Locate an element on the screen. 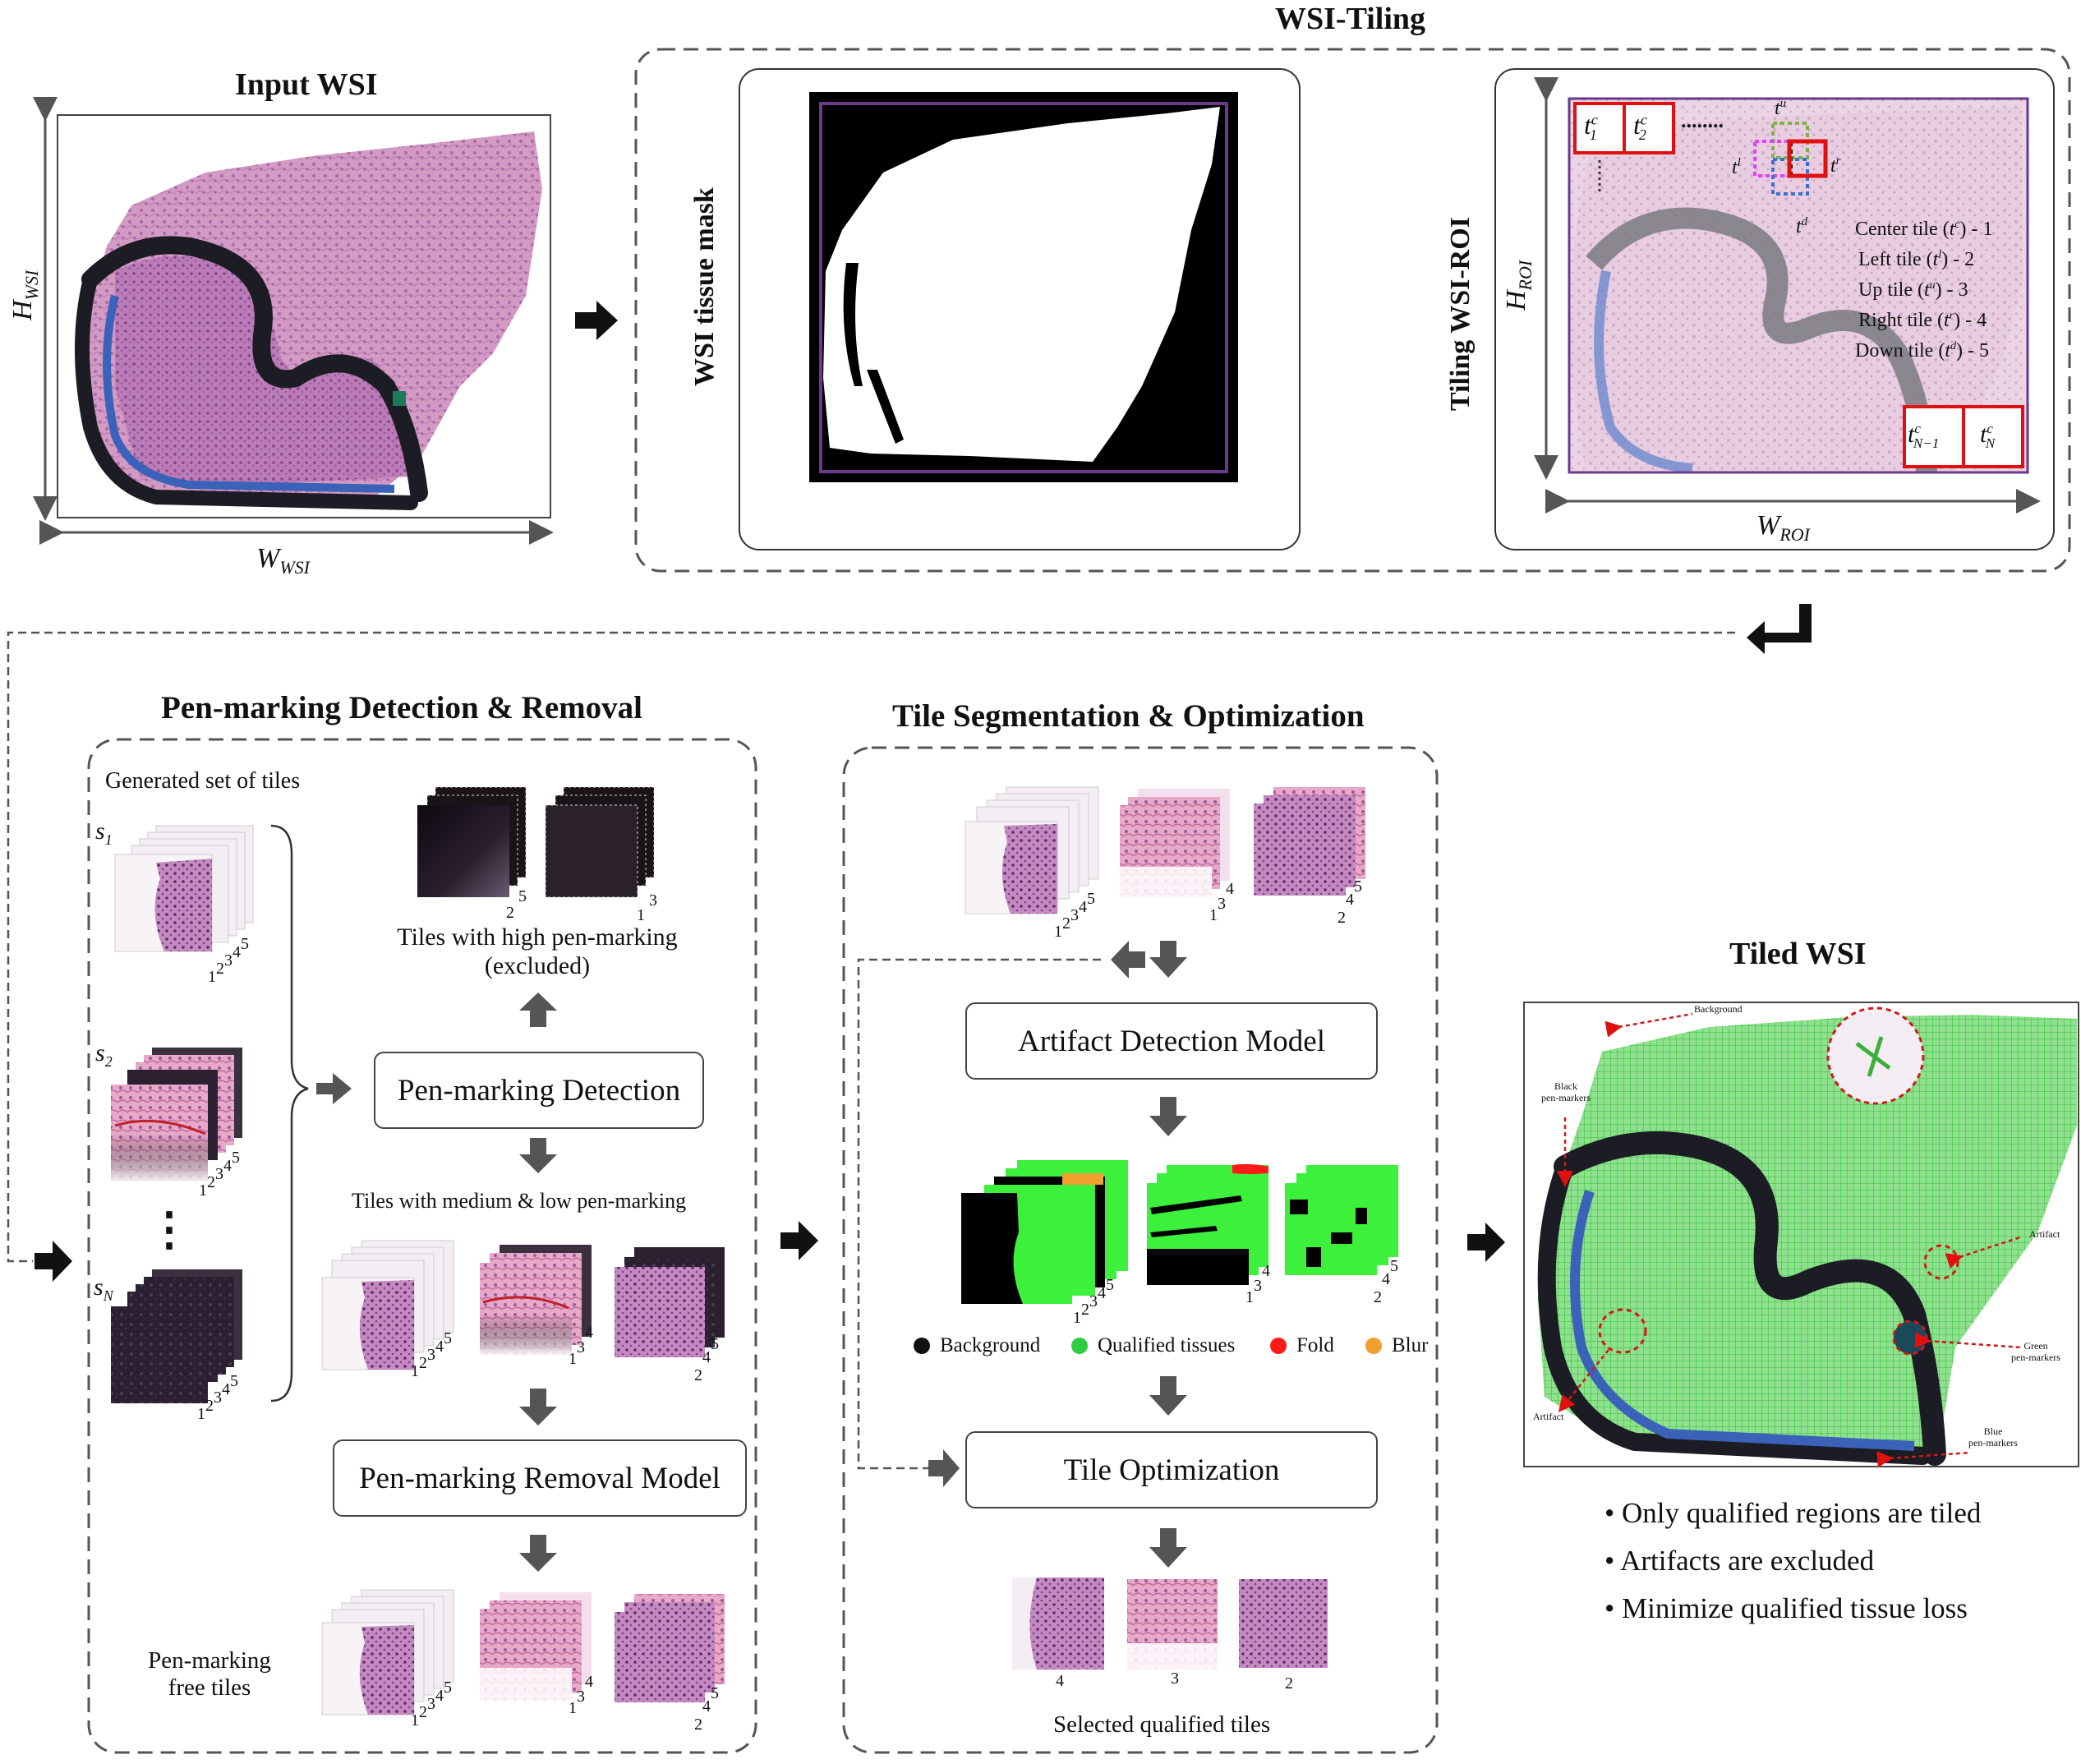 The height and width of the screenshot is (1764, 2081). left-arrow-icon is located at coordinates (1128, 960).